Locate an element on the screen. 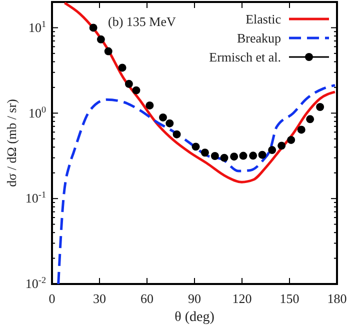 The width and height of the screenshot is (349, 327). y-axis-title: dσ / dΩ (mb / sr) is located at coordinates (11, 143).